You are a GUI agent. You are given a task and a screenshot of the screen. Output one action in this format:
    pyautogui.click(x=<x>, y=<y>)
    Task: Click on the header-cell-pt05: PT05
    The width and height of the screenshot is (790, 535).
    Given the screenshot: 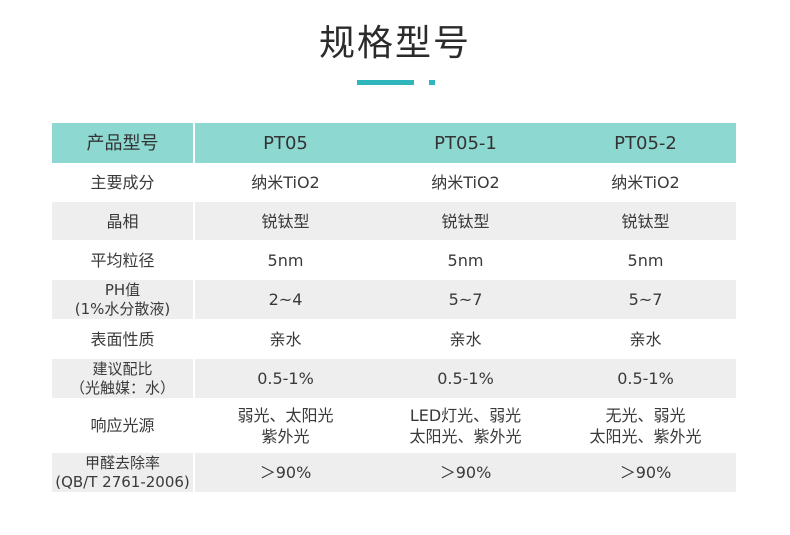 What is the action you would take?
    pyautogui.click(x=285, y=143)
    